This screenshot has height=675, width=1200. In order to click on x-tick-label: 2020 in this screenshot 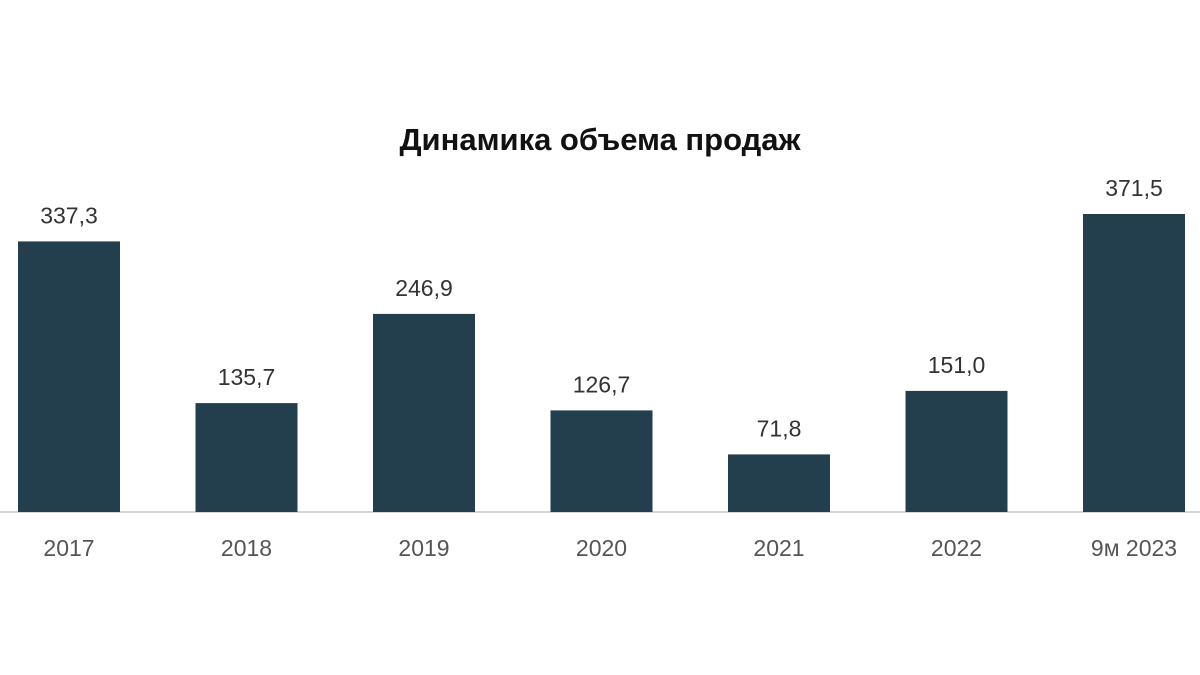, I will do `click(601, 548)`.